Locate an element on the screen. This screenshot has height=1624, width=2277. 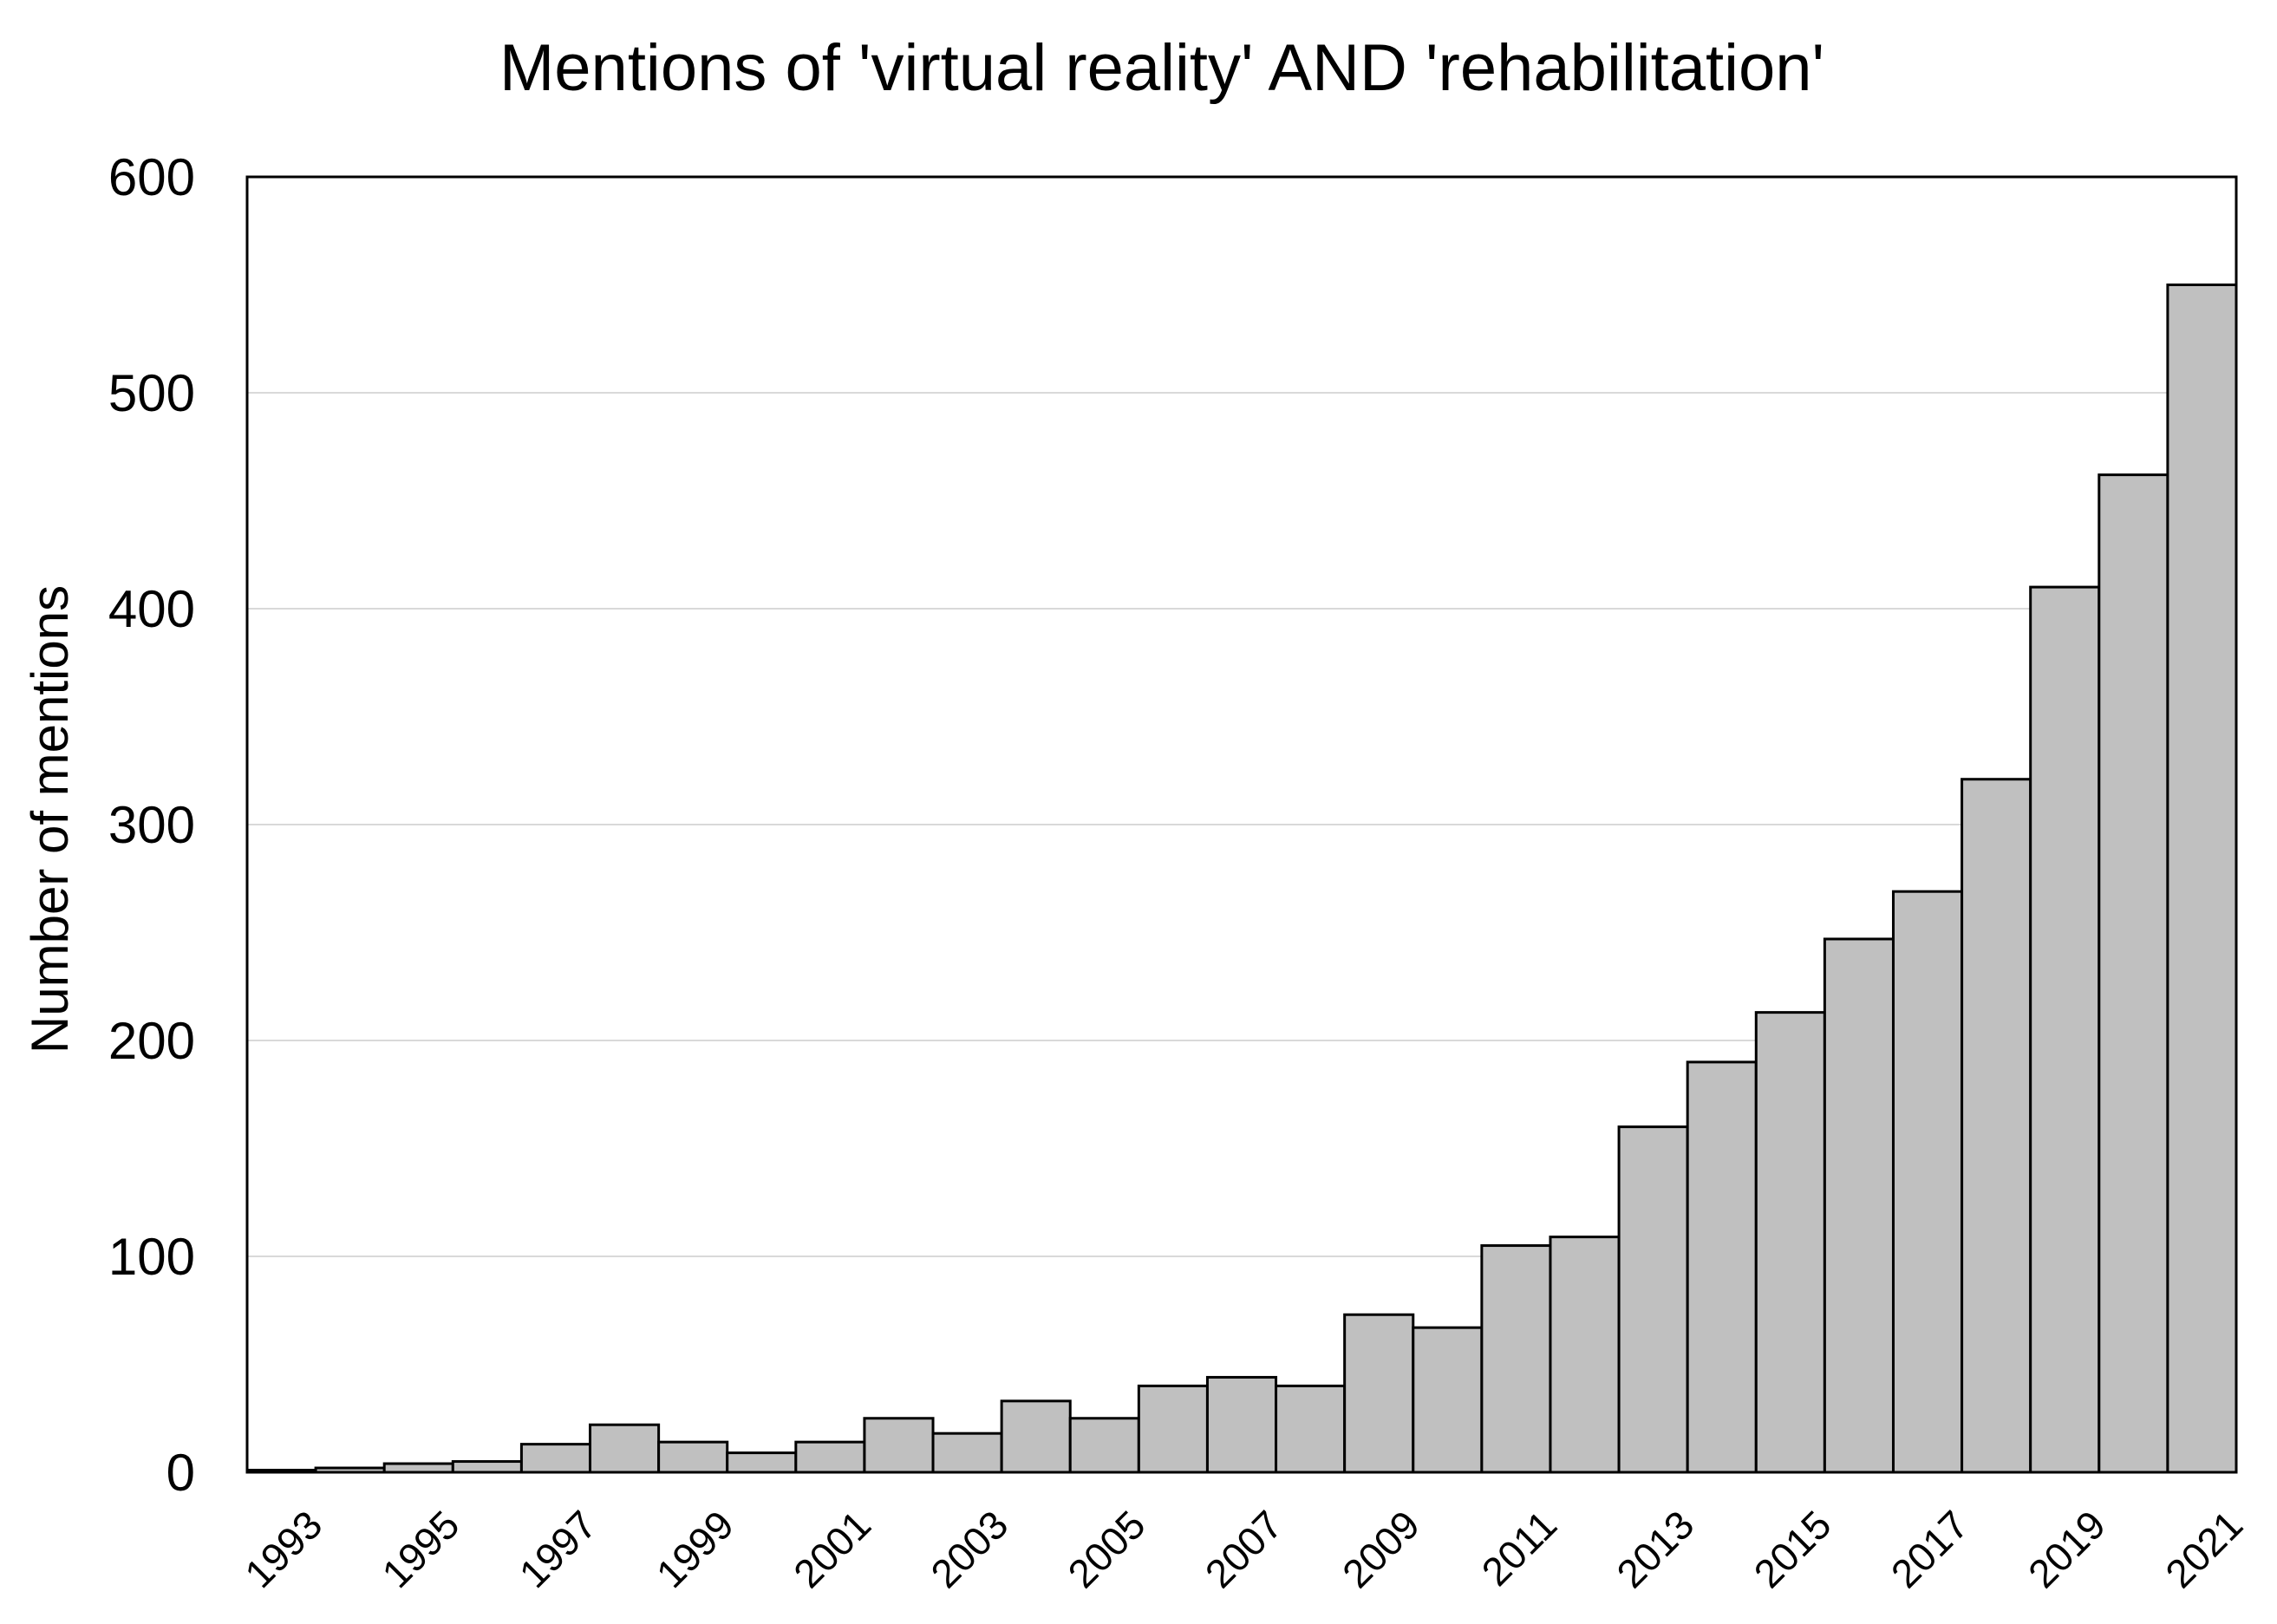
x-tick-label: 2005 is located at coordinates (1106, 1549).